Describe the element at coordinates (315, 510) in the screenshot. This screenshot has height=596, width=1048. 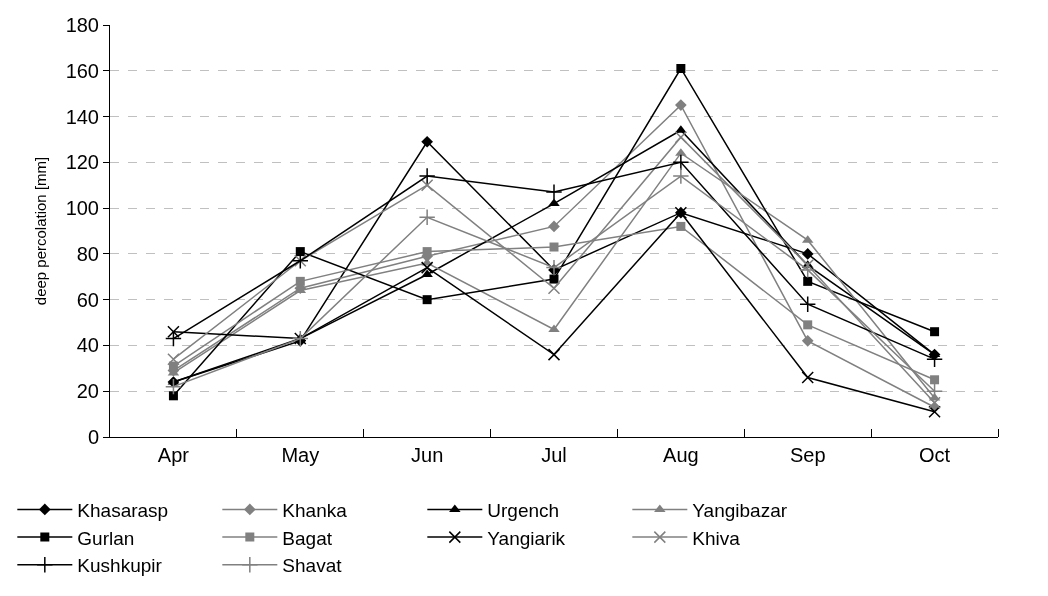
I see `legend-label: Khanka` at that location.